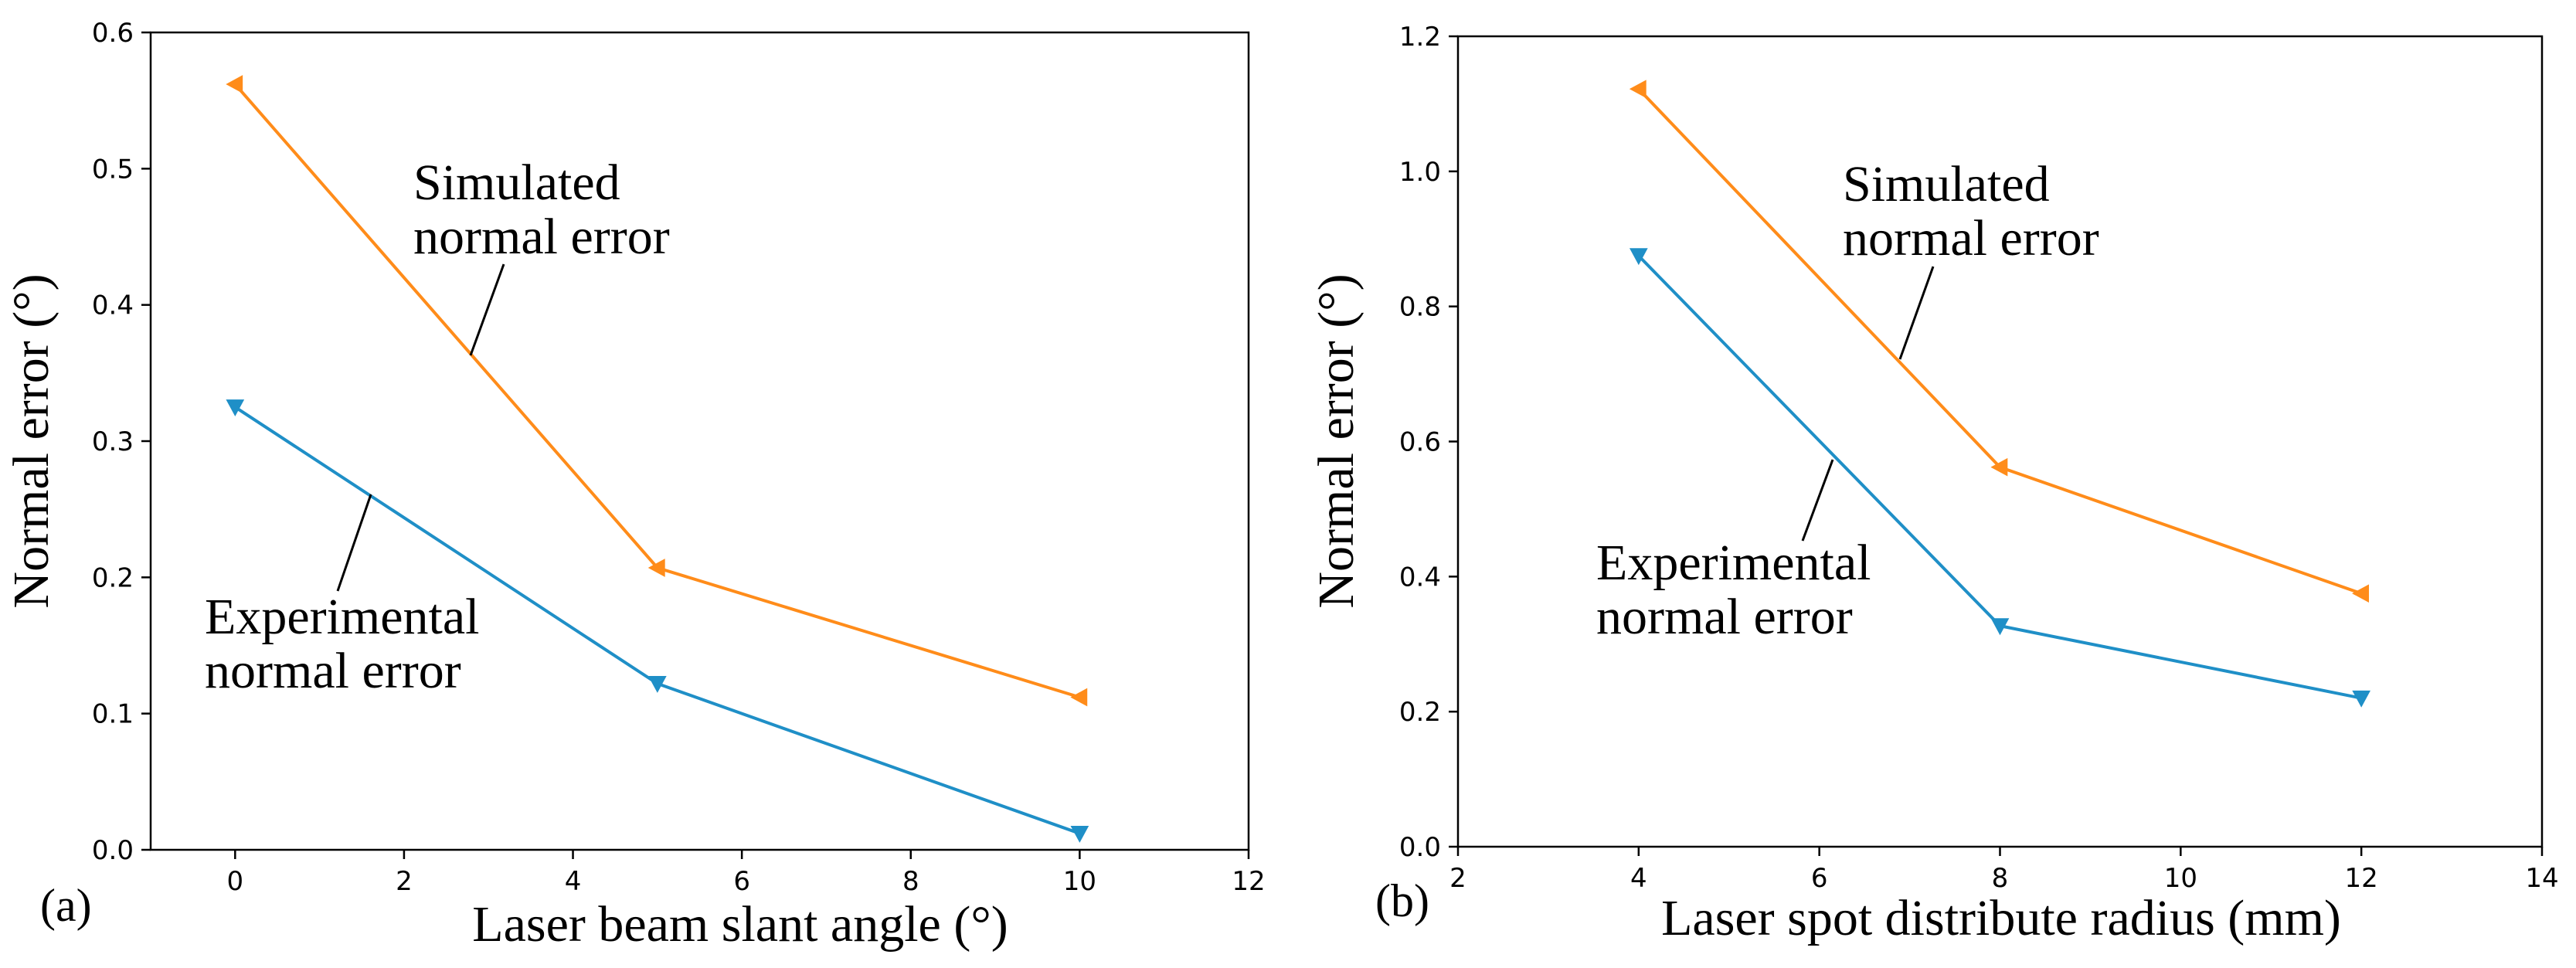  What do you see at coordinates (1402, 900) in the screenshot?
I see `panel-label: (b)` at bounding box center [1402, 900].